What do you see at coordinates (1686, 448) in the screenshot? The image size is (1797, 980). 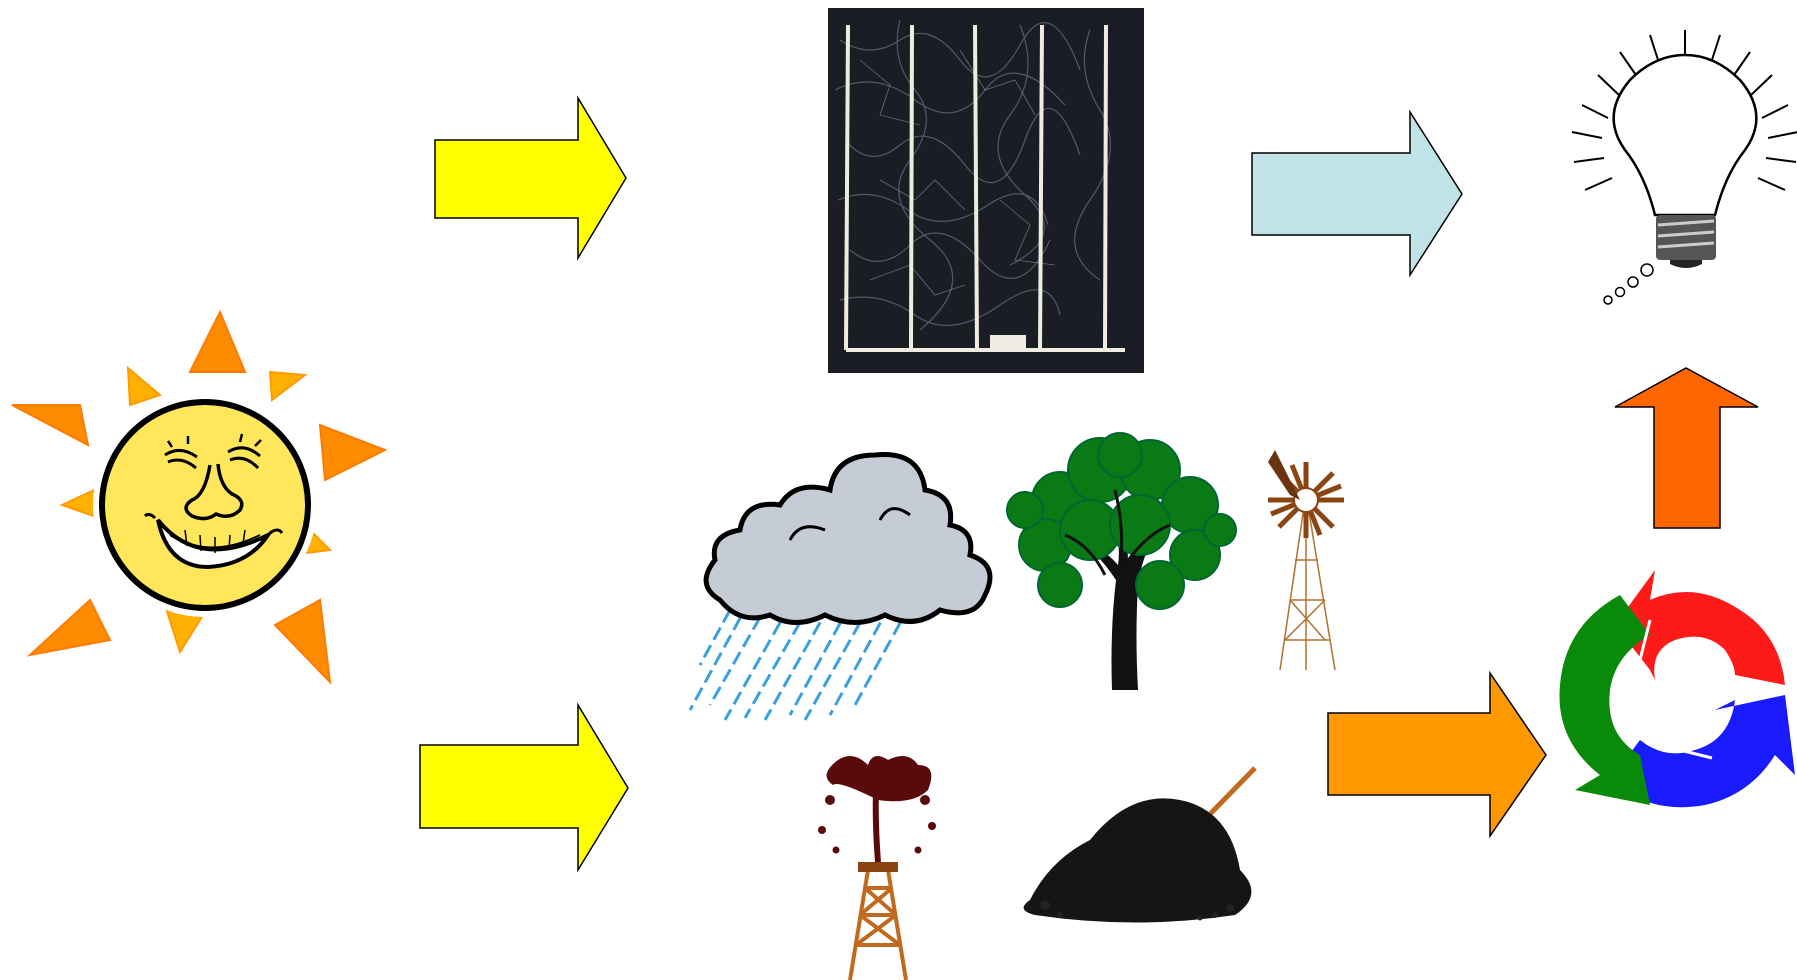 I see `arrow-conversion-to-bulb` at bounding box center [1686, 448].